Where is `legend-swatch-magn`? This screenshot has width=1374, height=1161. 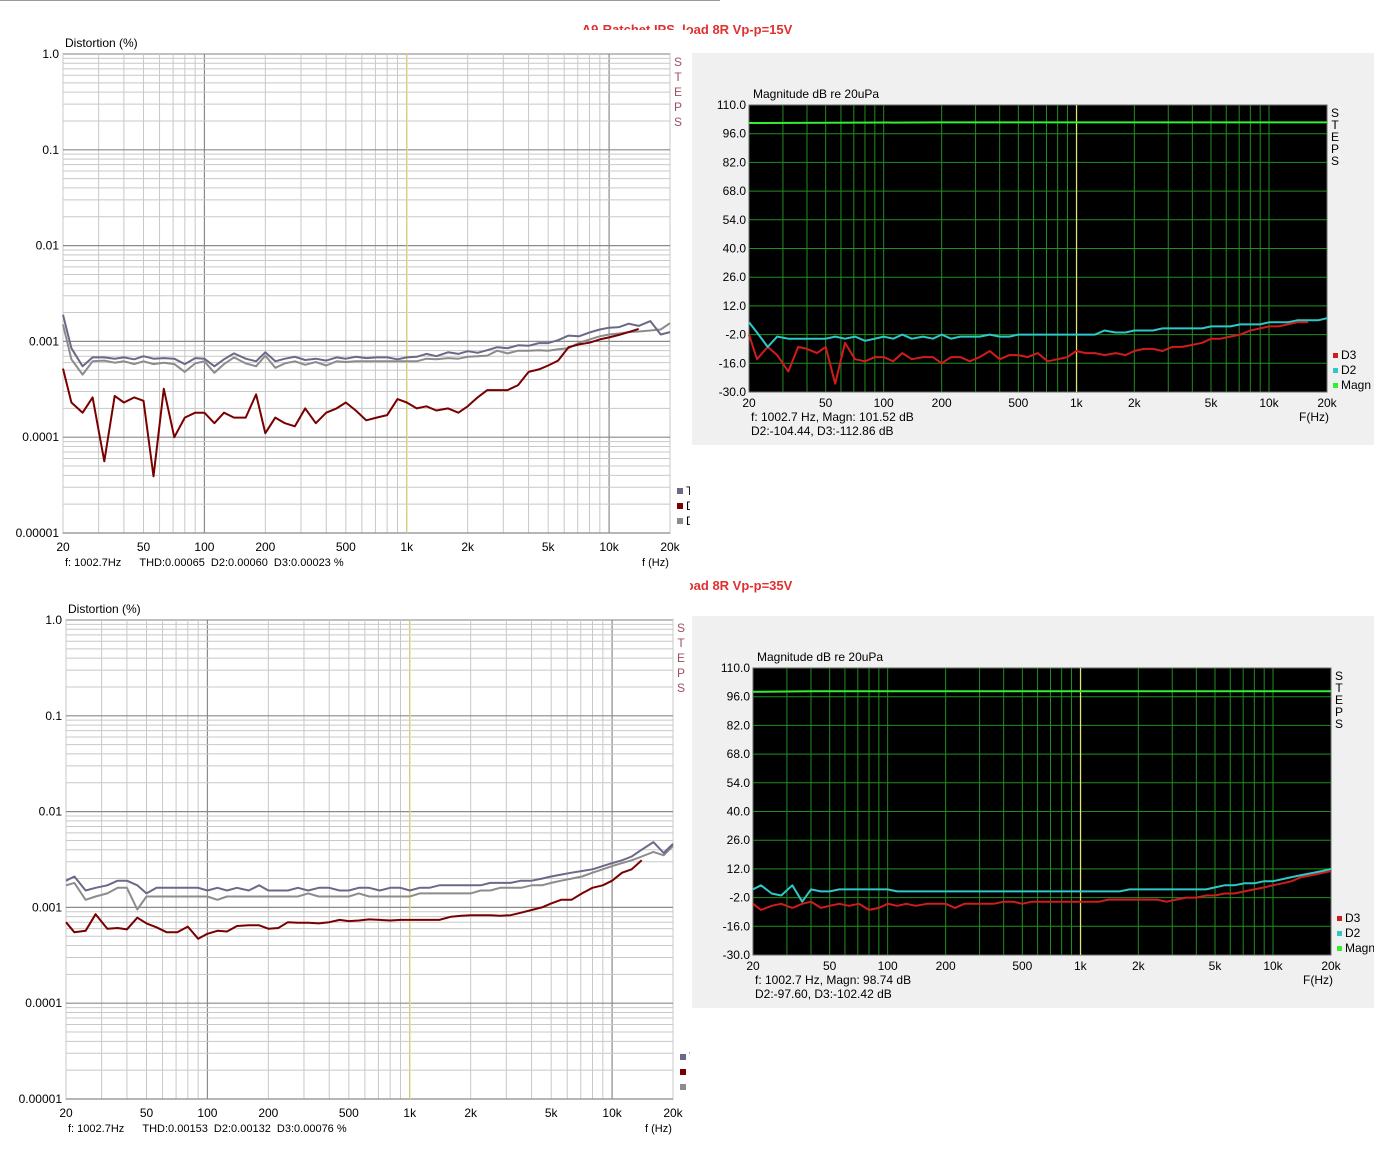
legend-swatch-magn is located at coordinates (1335, 385).